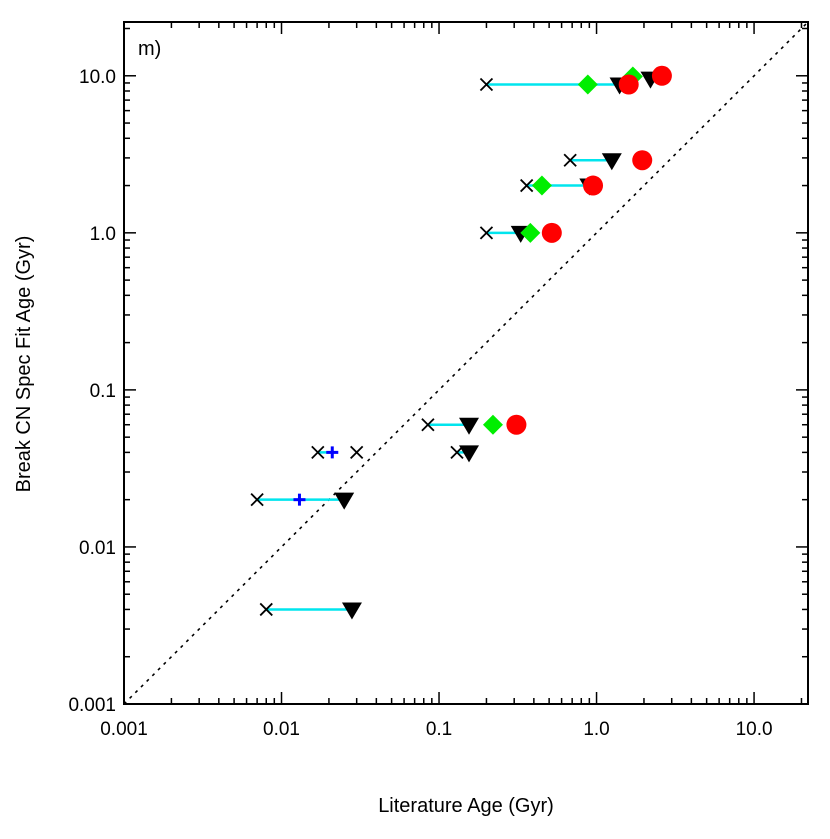  Describe the element at coordinates (92, 705) in the screenshot. I see `y-tick-label: 0.001` at that location.